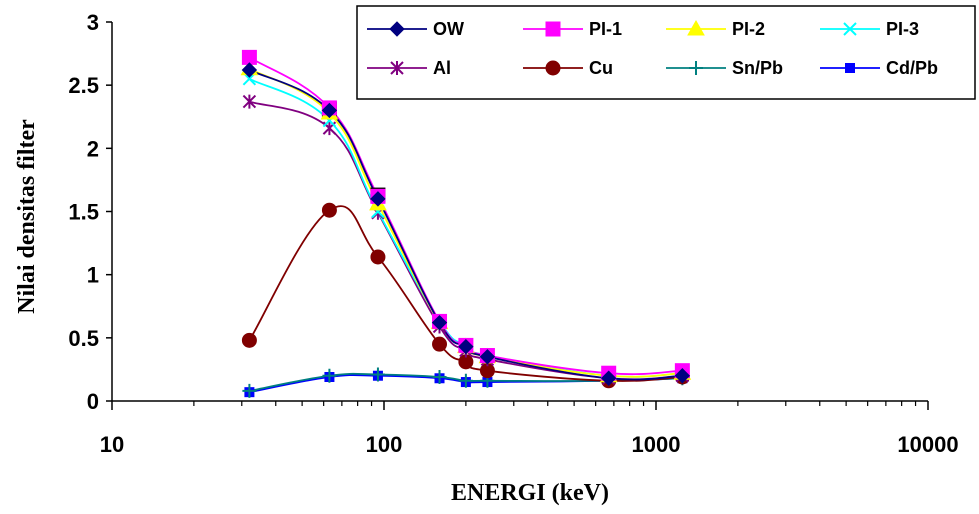 The height and width of the screenshot is (514, 979). Describe the element at coordinates (442, 68) in the screenshot. I see `legend-label: Al` at that location.